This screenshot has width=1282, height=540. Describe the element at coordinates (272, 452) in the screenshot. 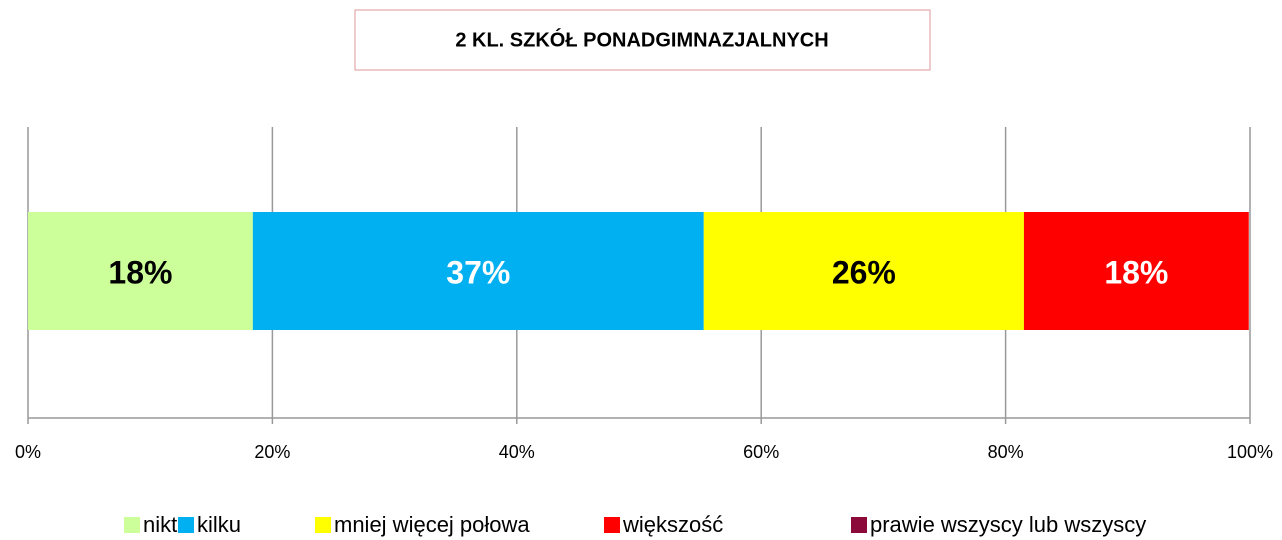

I see `x-tick-label: 20%` at that location.